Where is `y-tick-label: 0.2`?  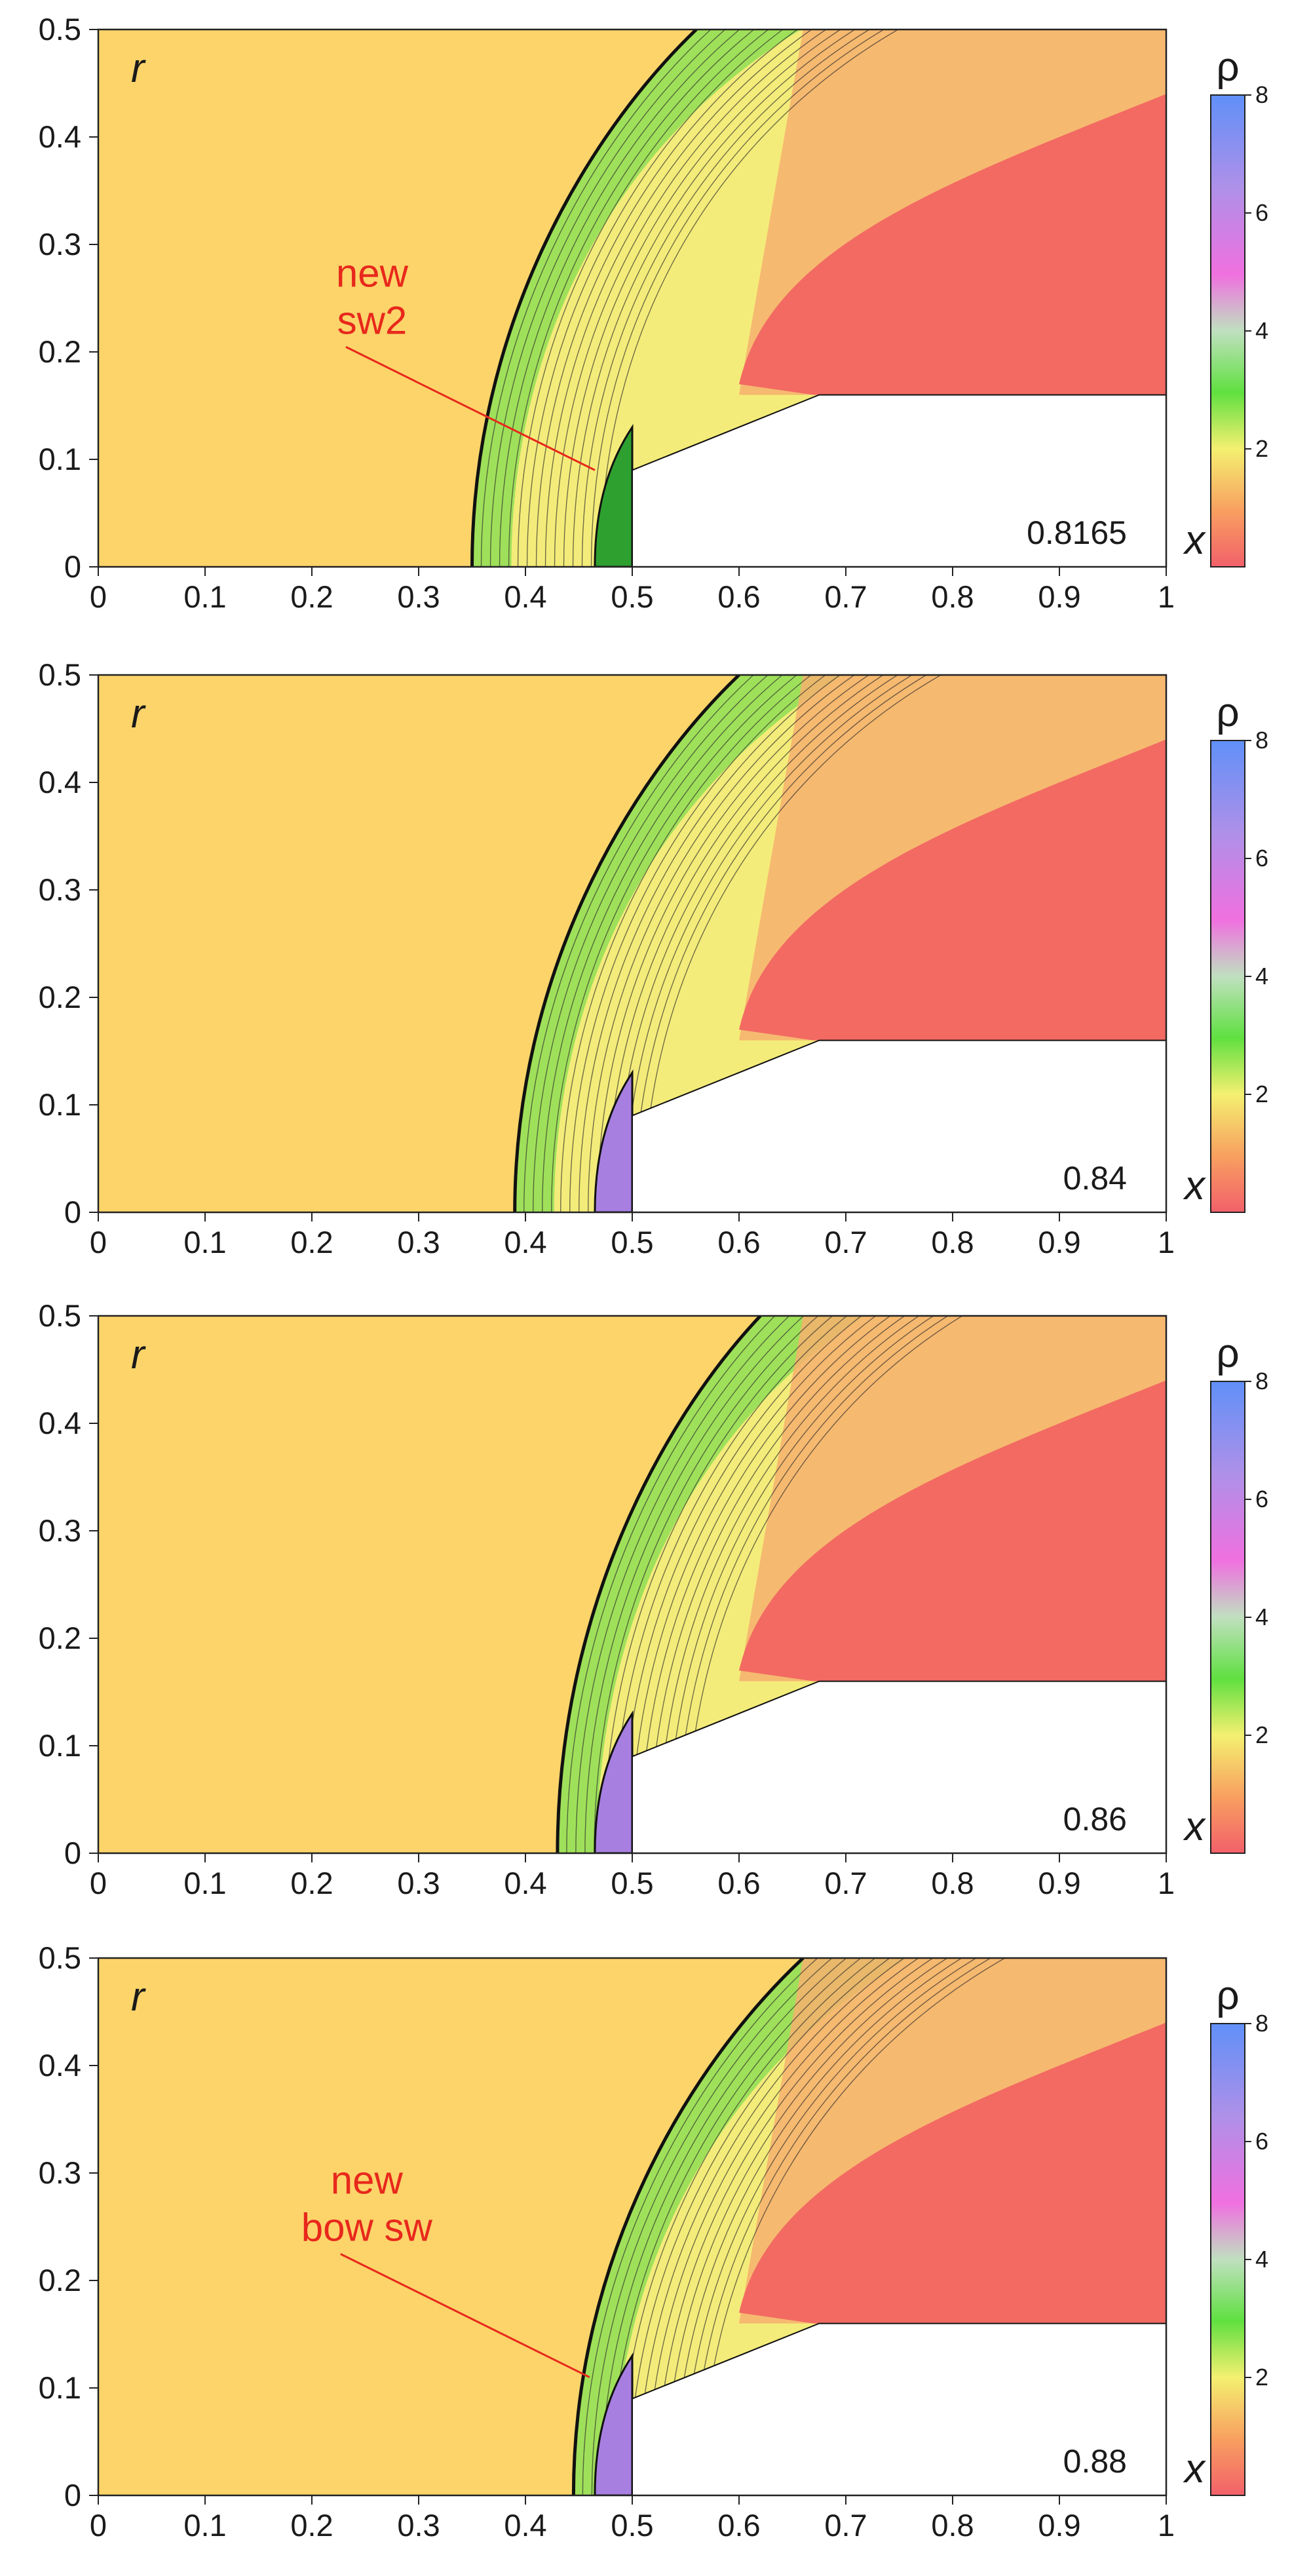
y-tick-label: 0.2 is located at coordinates (60, 997).